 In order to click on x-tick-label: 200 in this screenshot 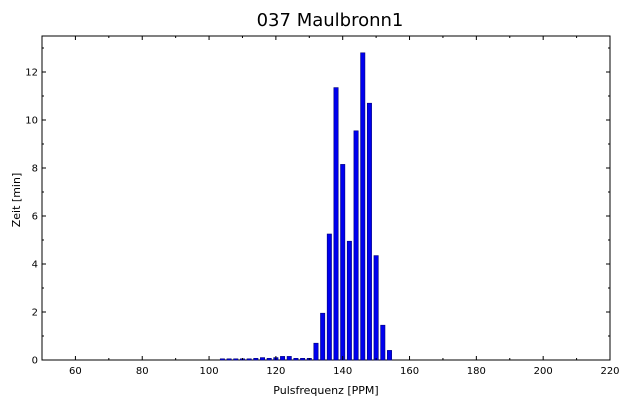, I will do `click(543, 371)`.